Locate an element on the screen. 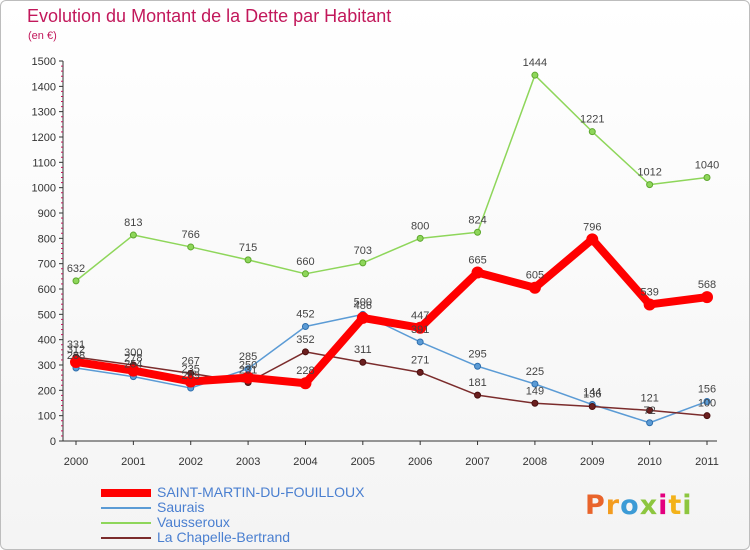 The width and height of the screenshot is (750, 550). x-tick-label: 2009 is located at coordinates (592, 462).